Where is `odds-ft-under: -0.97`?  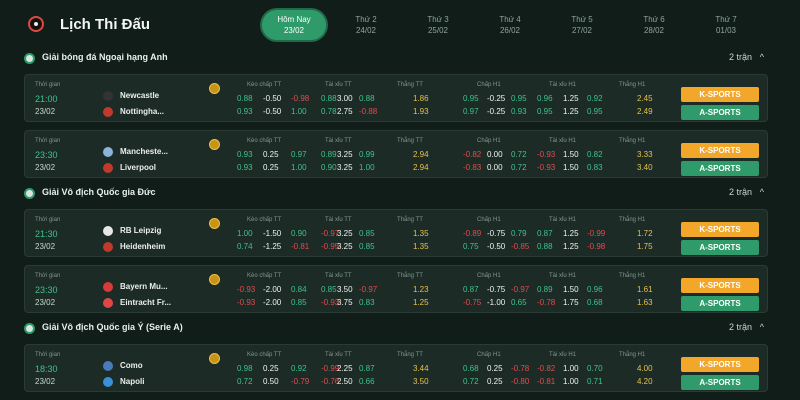 odds-ft-under: -0.97 is located at coordinates (368, 289).